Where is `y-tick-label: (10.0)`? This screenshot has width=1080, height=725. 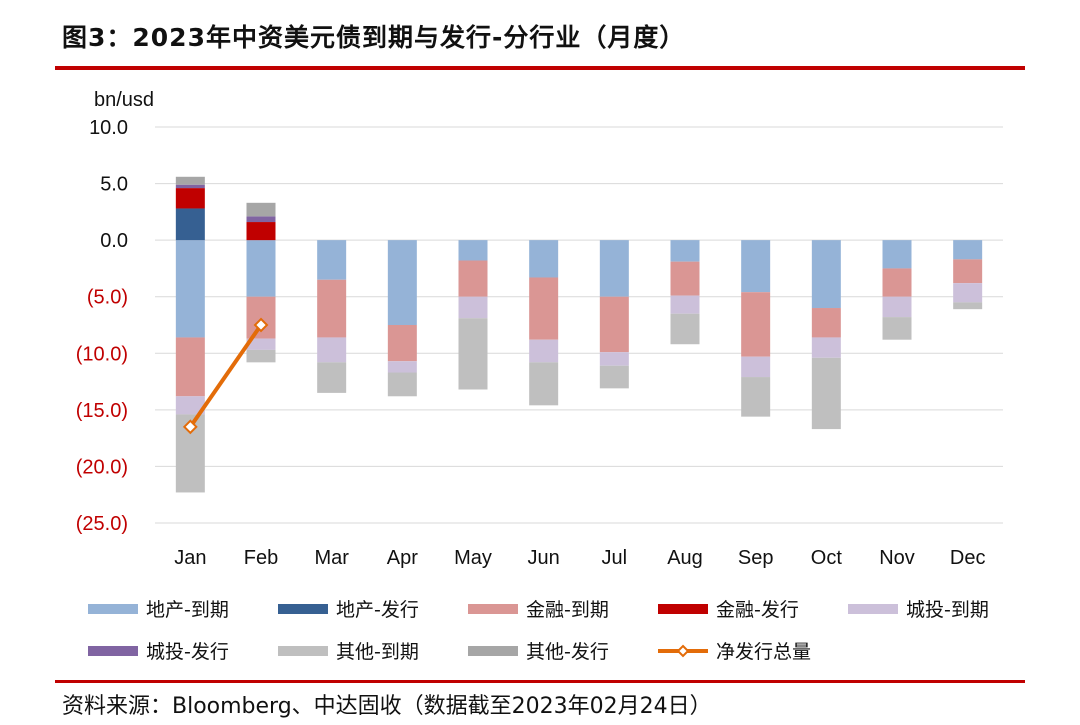 y-tick-label: (10.0) is located at coordinates (102, 354).